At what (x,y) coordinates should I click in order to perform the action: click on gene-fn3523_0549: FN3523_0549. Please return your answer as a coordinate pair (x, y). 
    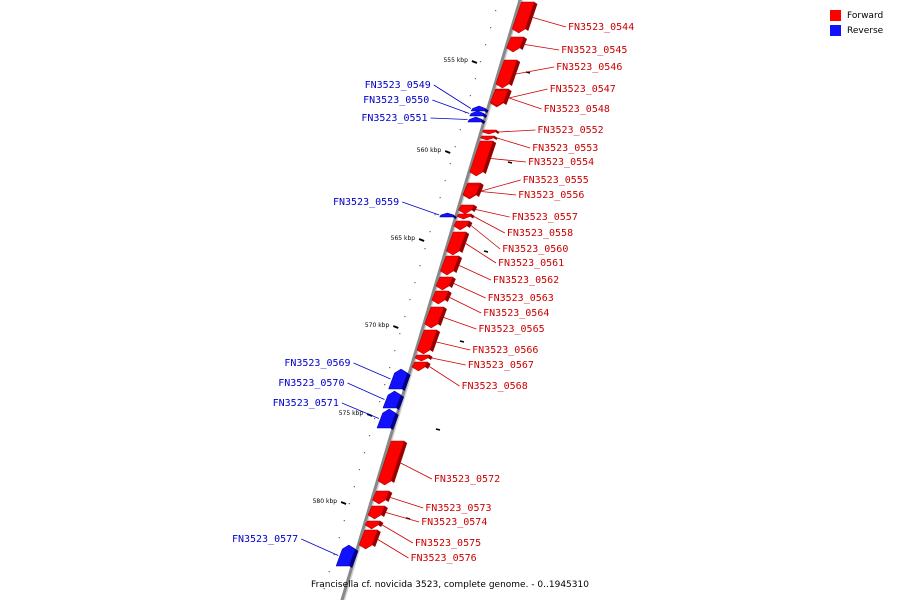
    Looking at the image, I should click on (427, 96).